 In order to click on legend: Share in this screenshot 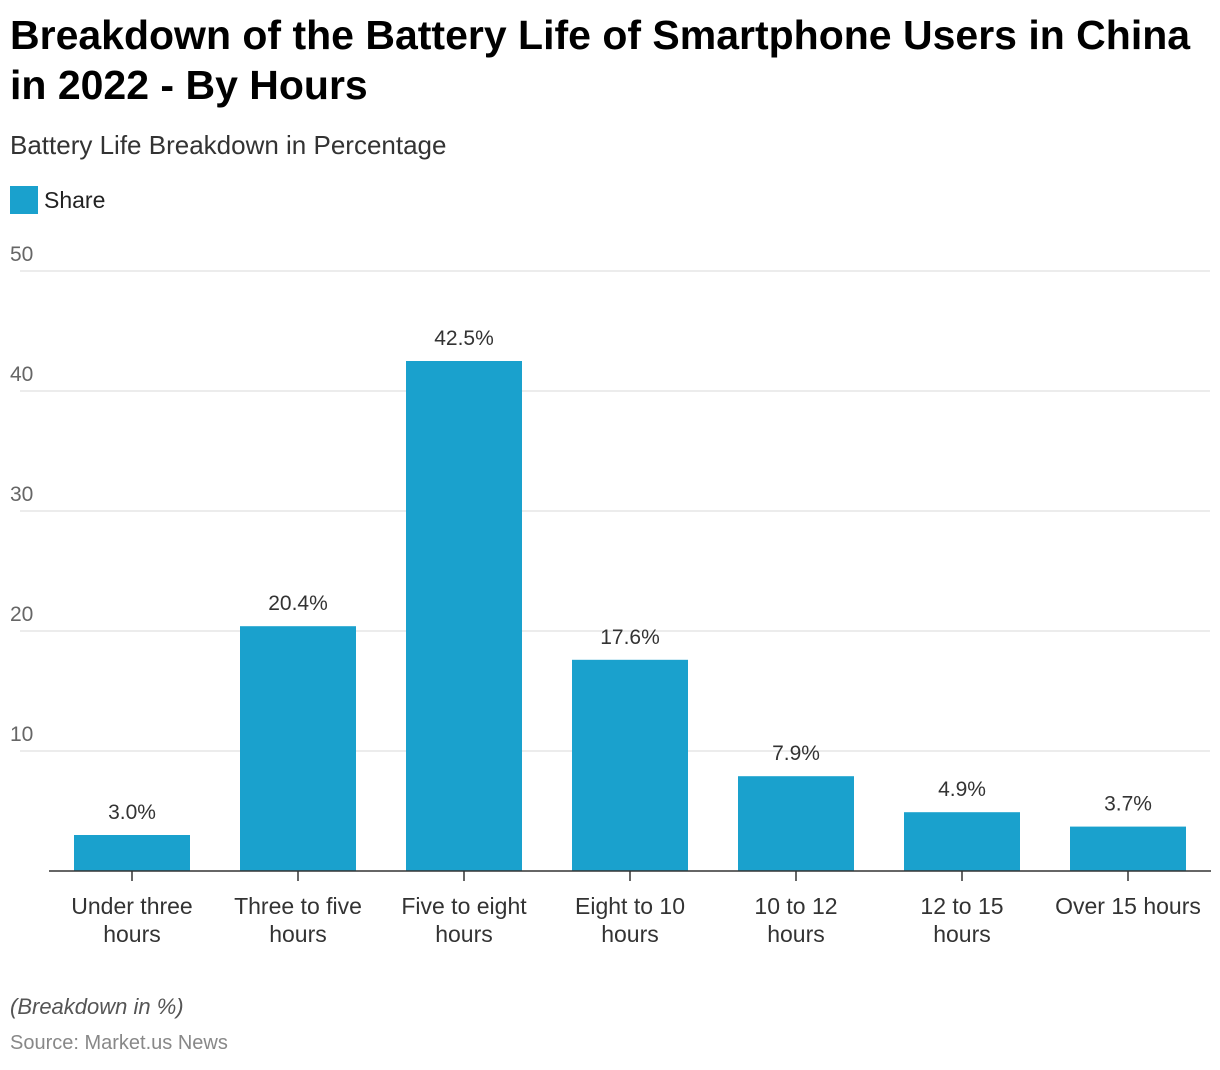, I will do `click(57, 200)`.